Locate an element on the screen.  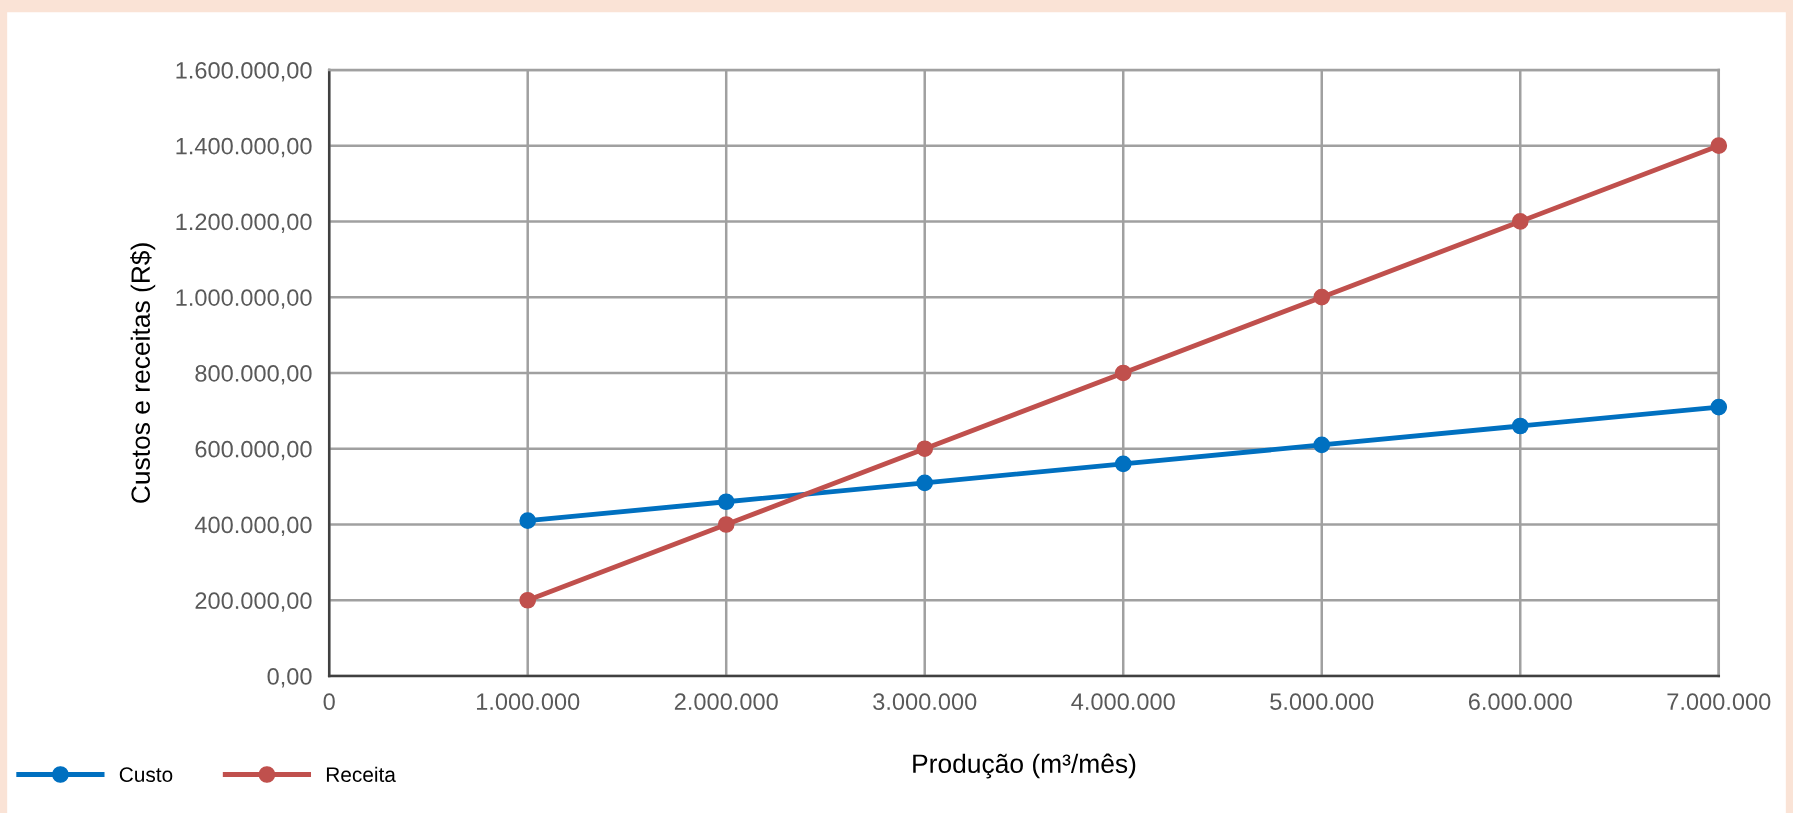
y-tick-label: 400.000,00 is located at coordinates (253, 526).